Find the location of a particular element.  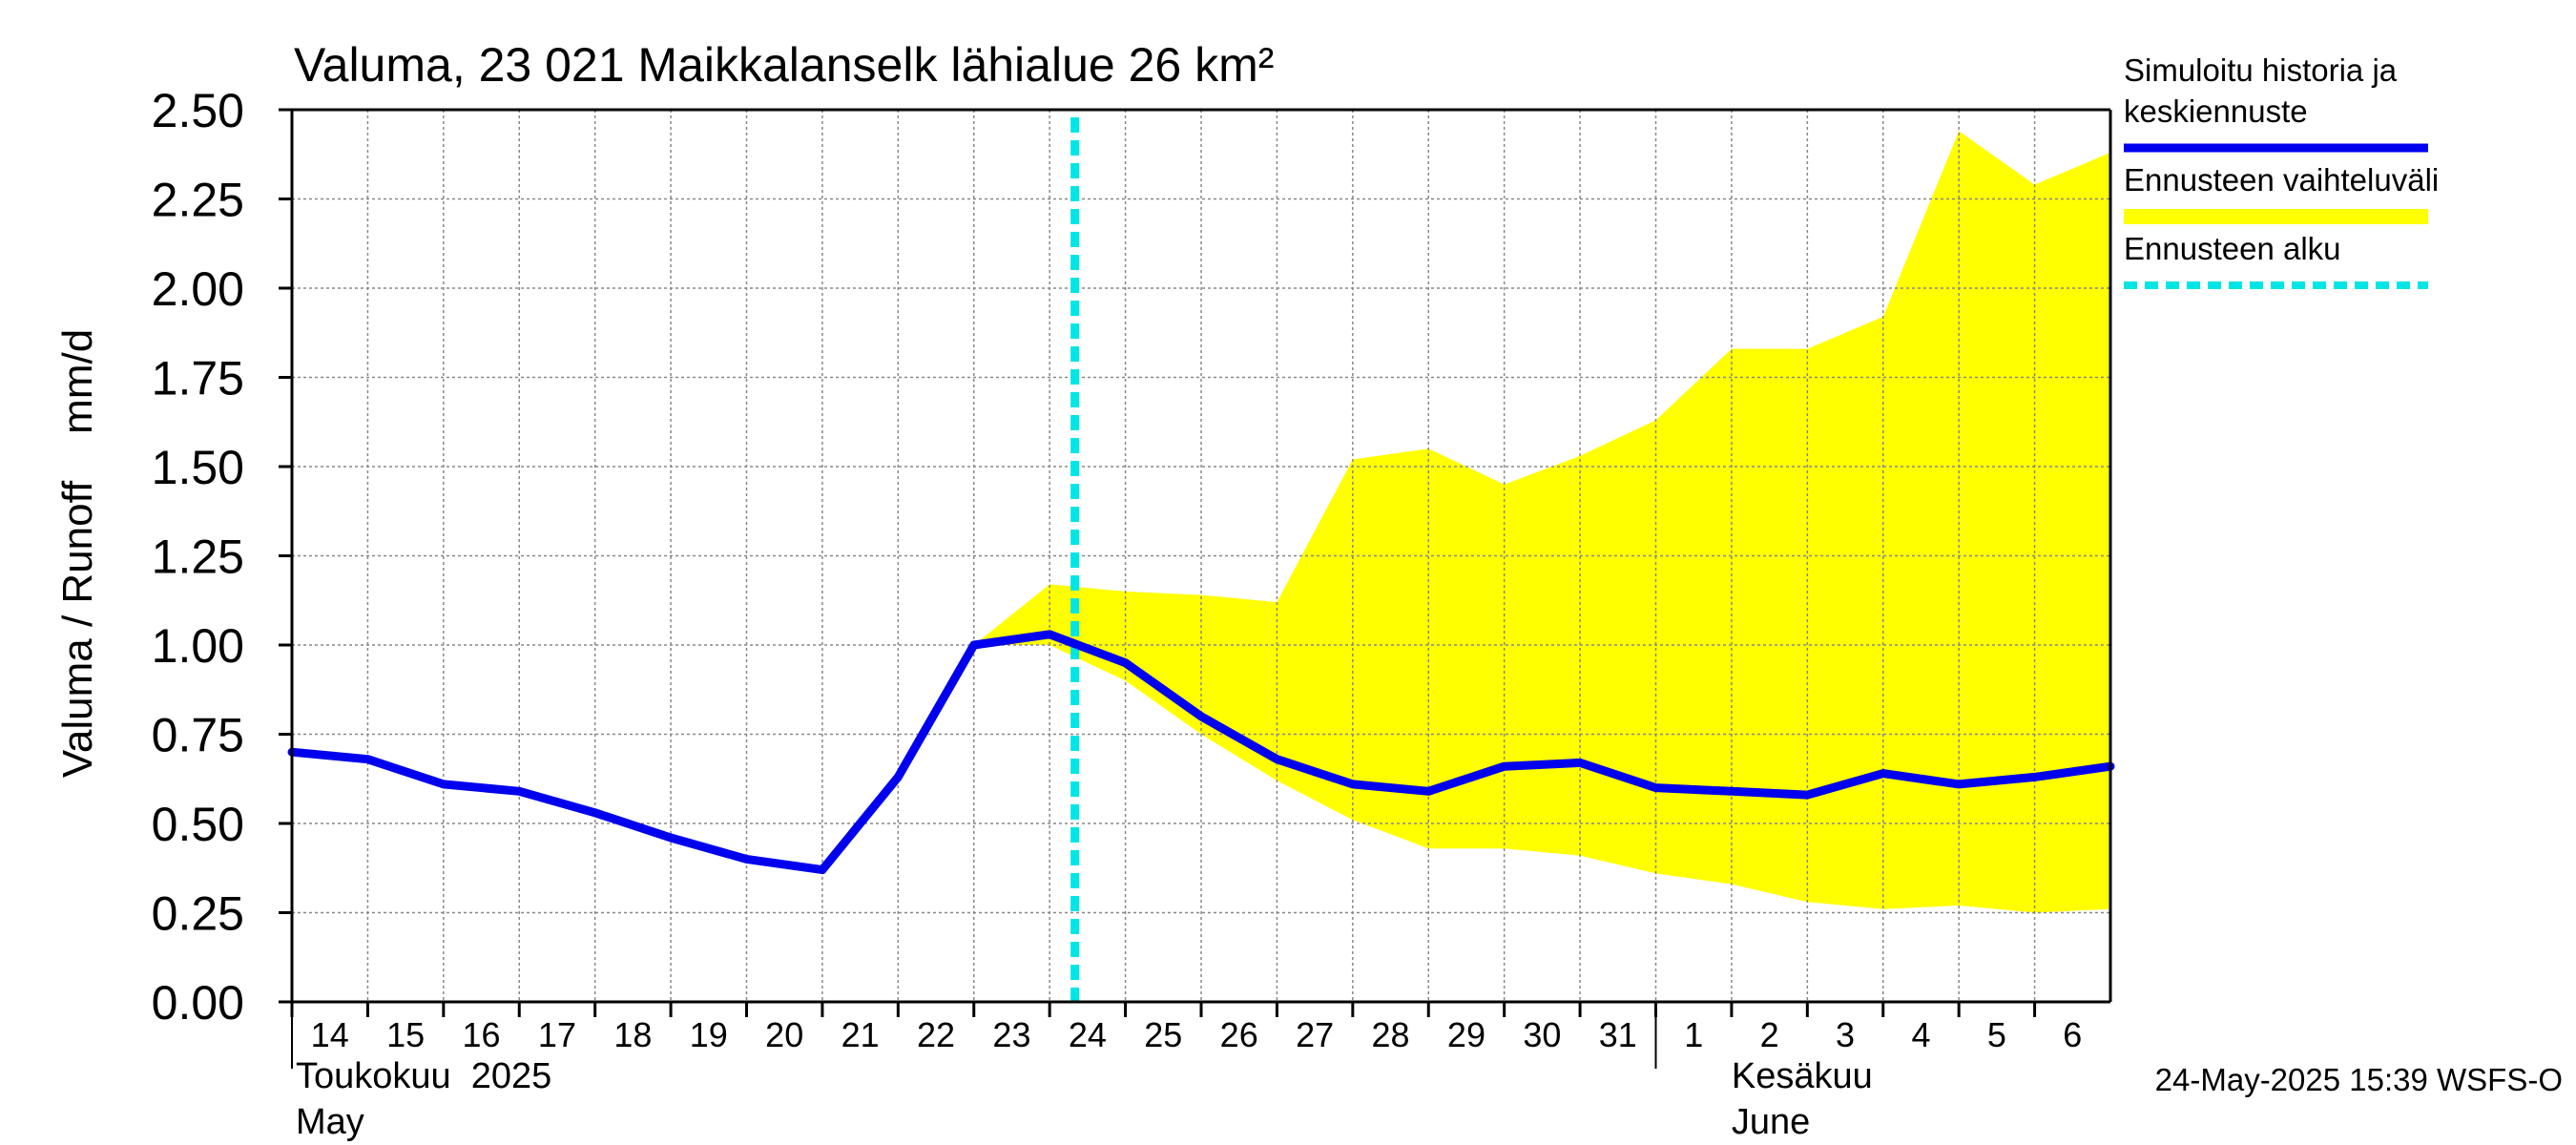

y-tick-label: 2.25 is located at coordinates (198, 200).